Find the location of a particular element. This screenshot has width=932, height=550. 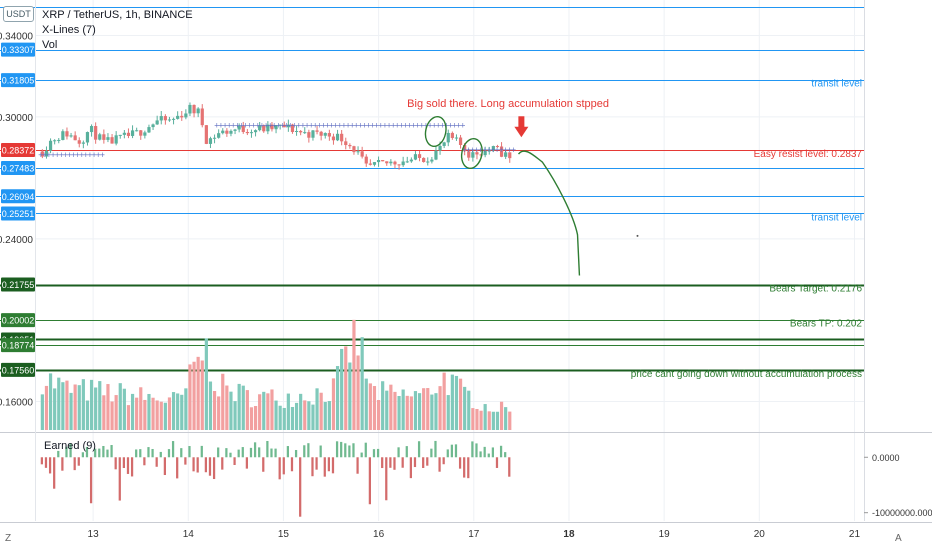

level-price-tag-text: 0.21755 is located at coordinates (18, 285).